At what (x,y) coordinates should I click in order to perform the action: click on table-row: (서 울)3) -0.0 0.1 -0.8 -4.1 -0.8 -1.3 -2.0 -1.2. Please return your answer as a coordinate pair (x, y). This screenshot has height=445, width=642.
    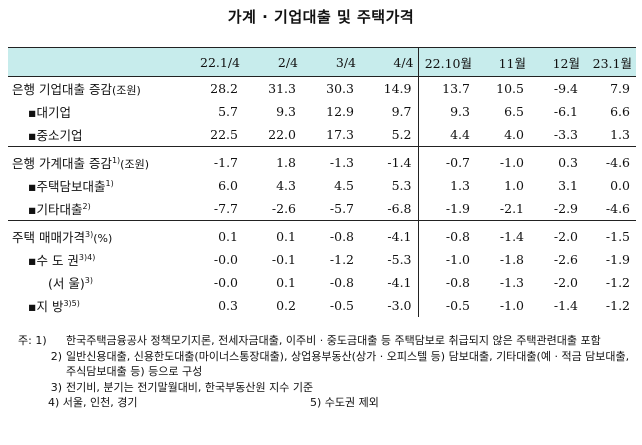
    Looking at the image, I should click on (322, 282).